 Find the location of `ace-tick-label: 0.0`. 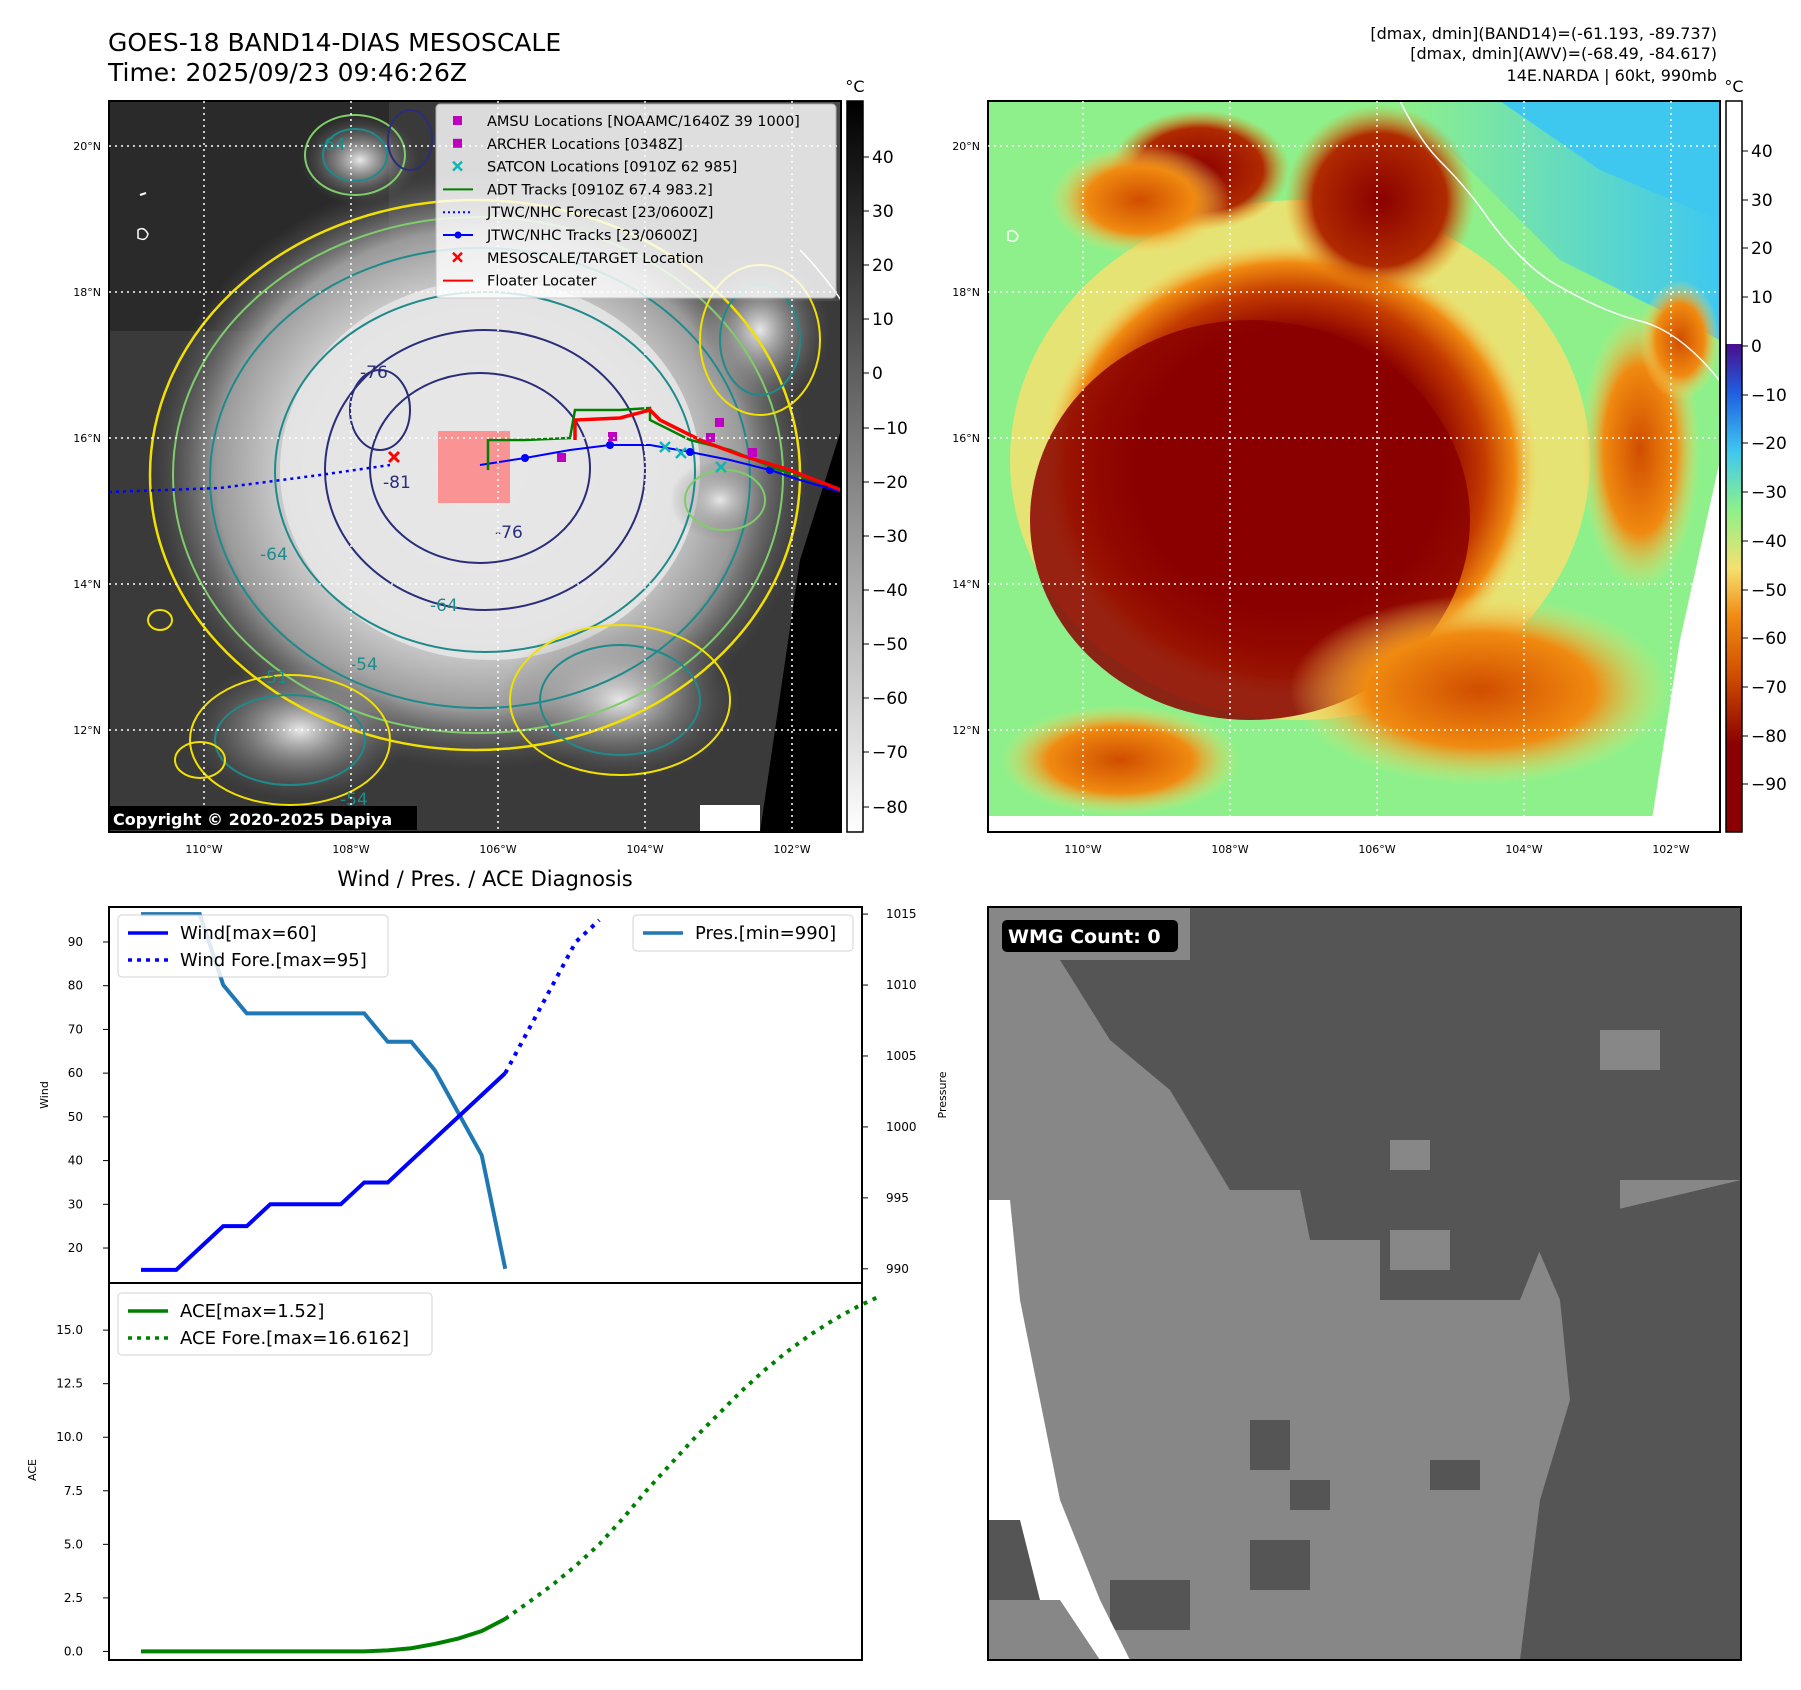

ace-tick-label: 0.0 is located at coordinates (73, 1651).